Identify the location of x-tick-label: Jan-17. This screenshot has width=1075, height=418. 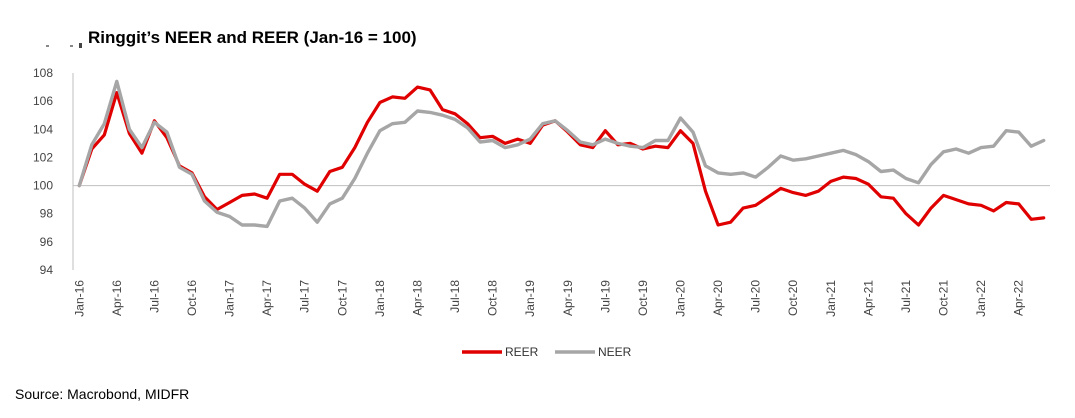
(230, 298).